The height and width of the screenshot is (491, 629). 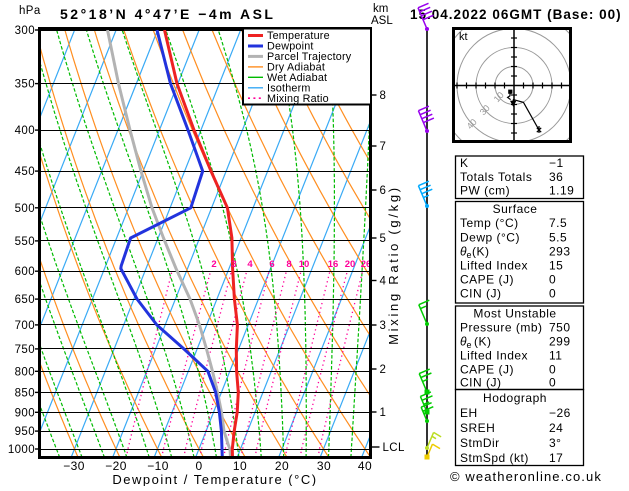 What do you see at coordinates (383, 147) in the screenshot?
I see `svg-text: 7` at bounding box center [383, 147].